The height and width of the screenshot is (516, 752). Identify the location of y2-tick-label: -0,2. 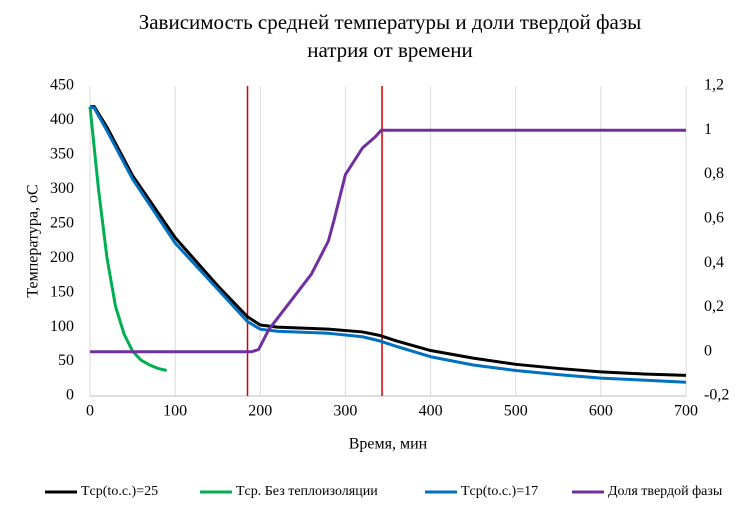
(716, 395).